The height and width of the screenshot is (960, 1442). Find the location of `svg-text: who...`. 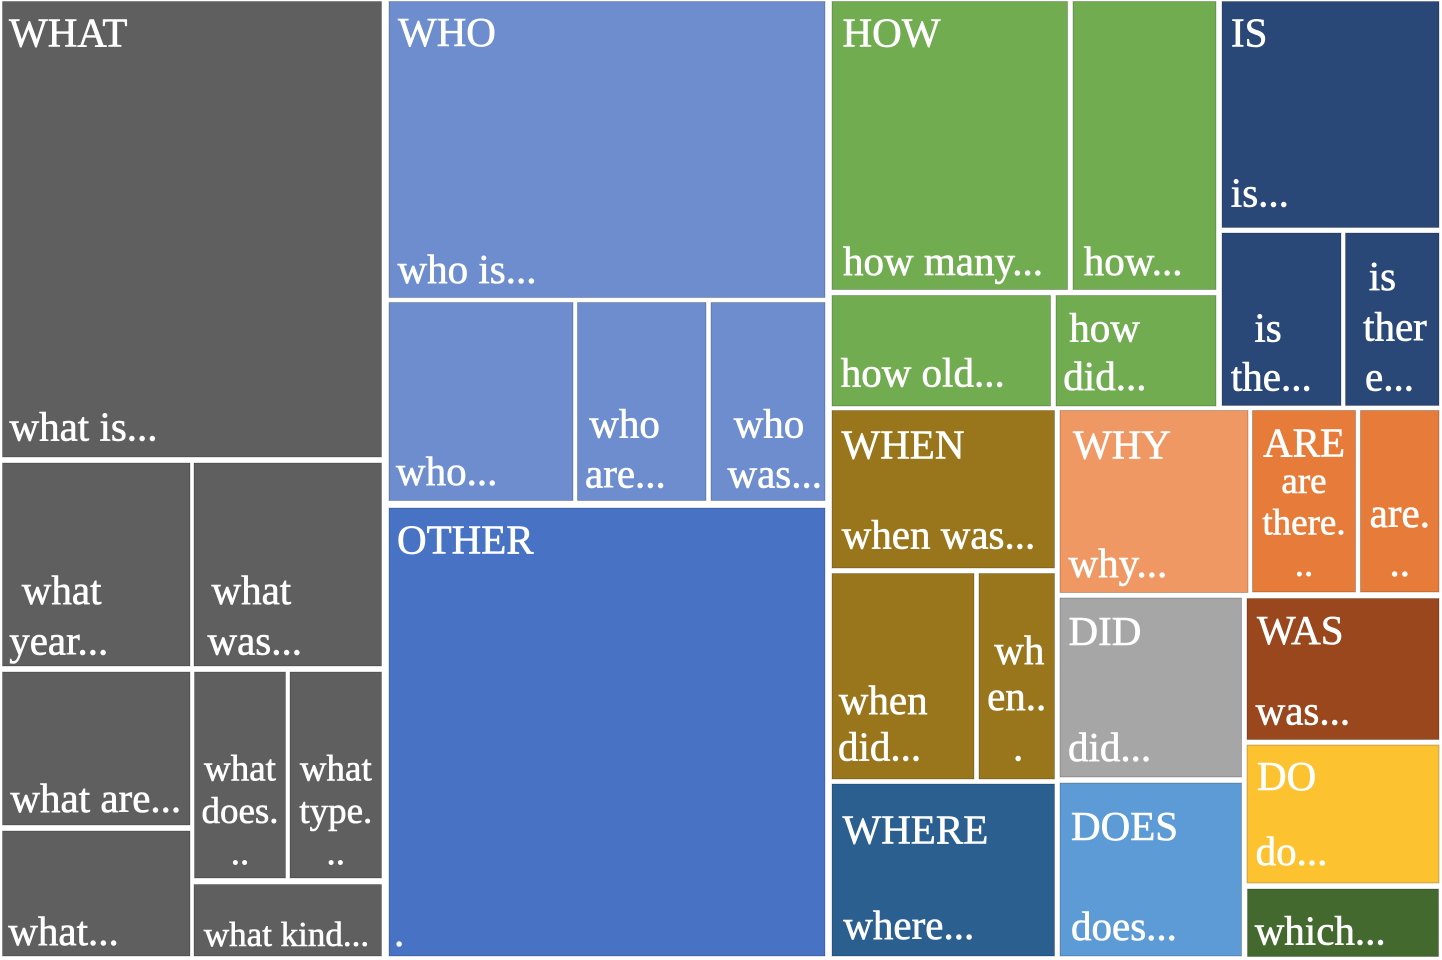

svg-text: who... is located at coordinates (446, 471).